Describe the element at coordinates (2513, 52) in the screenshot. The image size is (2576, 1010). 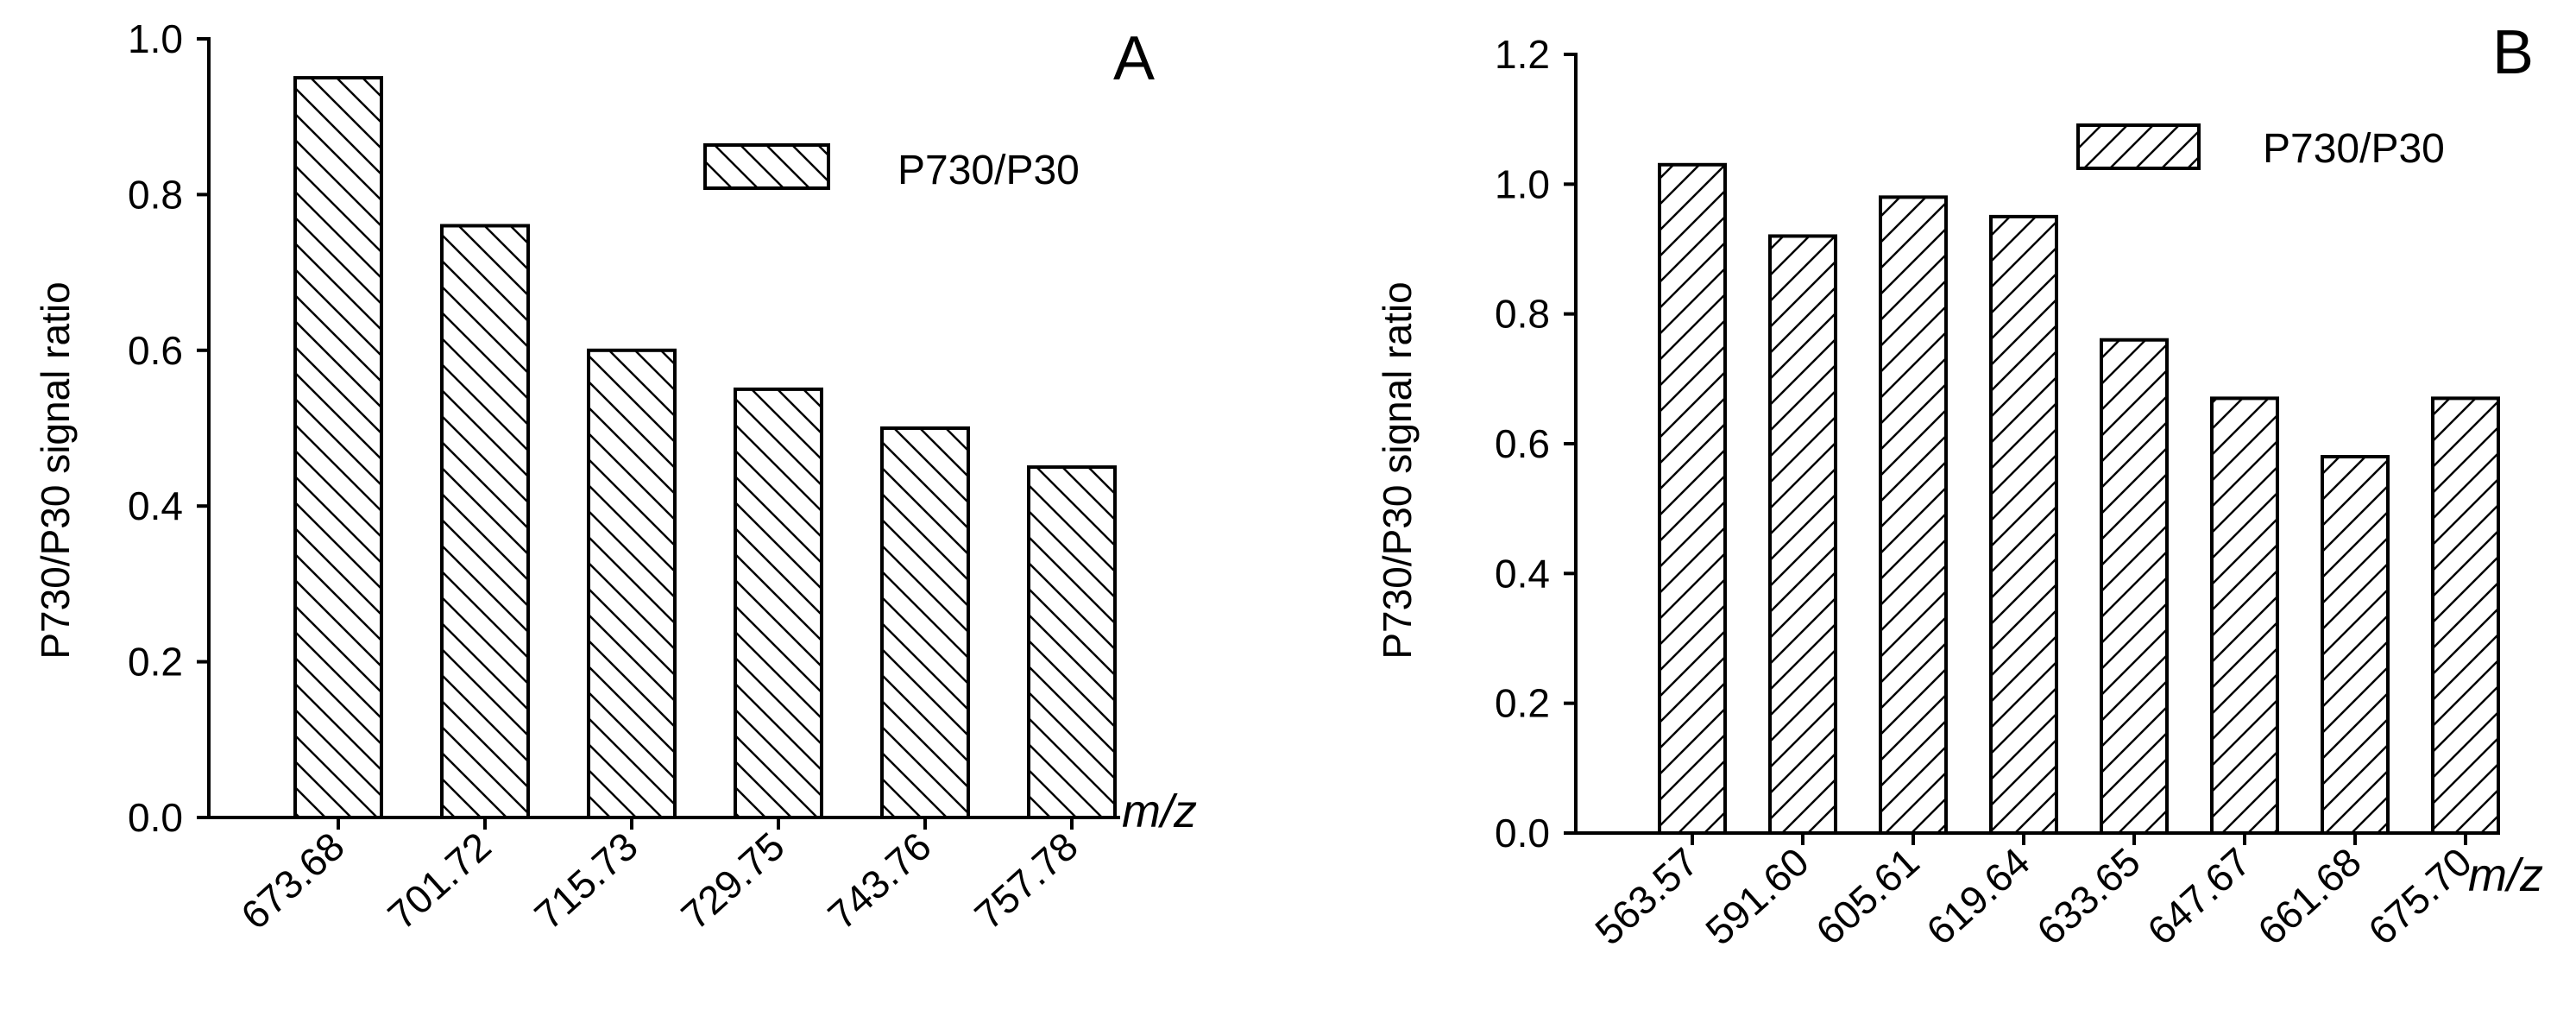
I see `panel-label-b: B` at that location.